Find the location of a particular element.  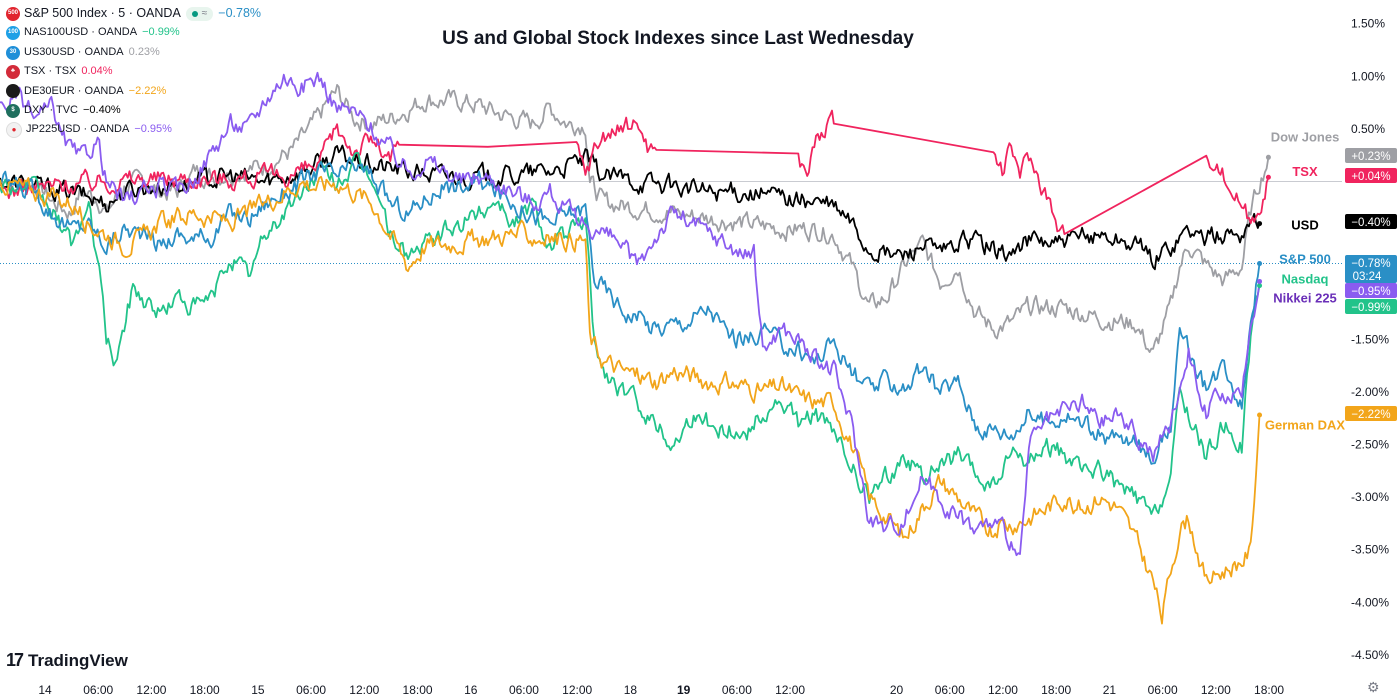

legend-change: 0.23% is located at coordinates (144, 51).